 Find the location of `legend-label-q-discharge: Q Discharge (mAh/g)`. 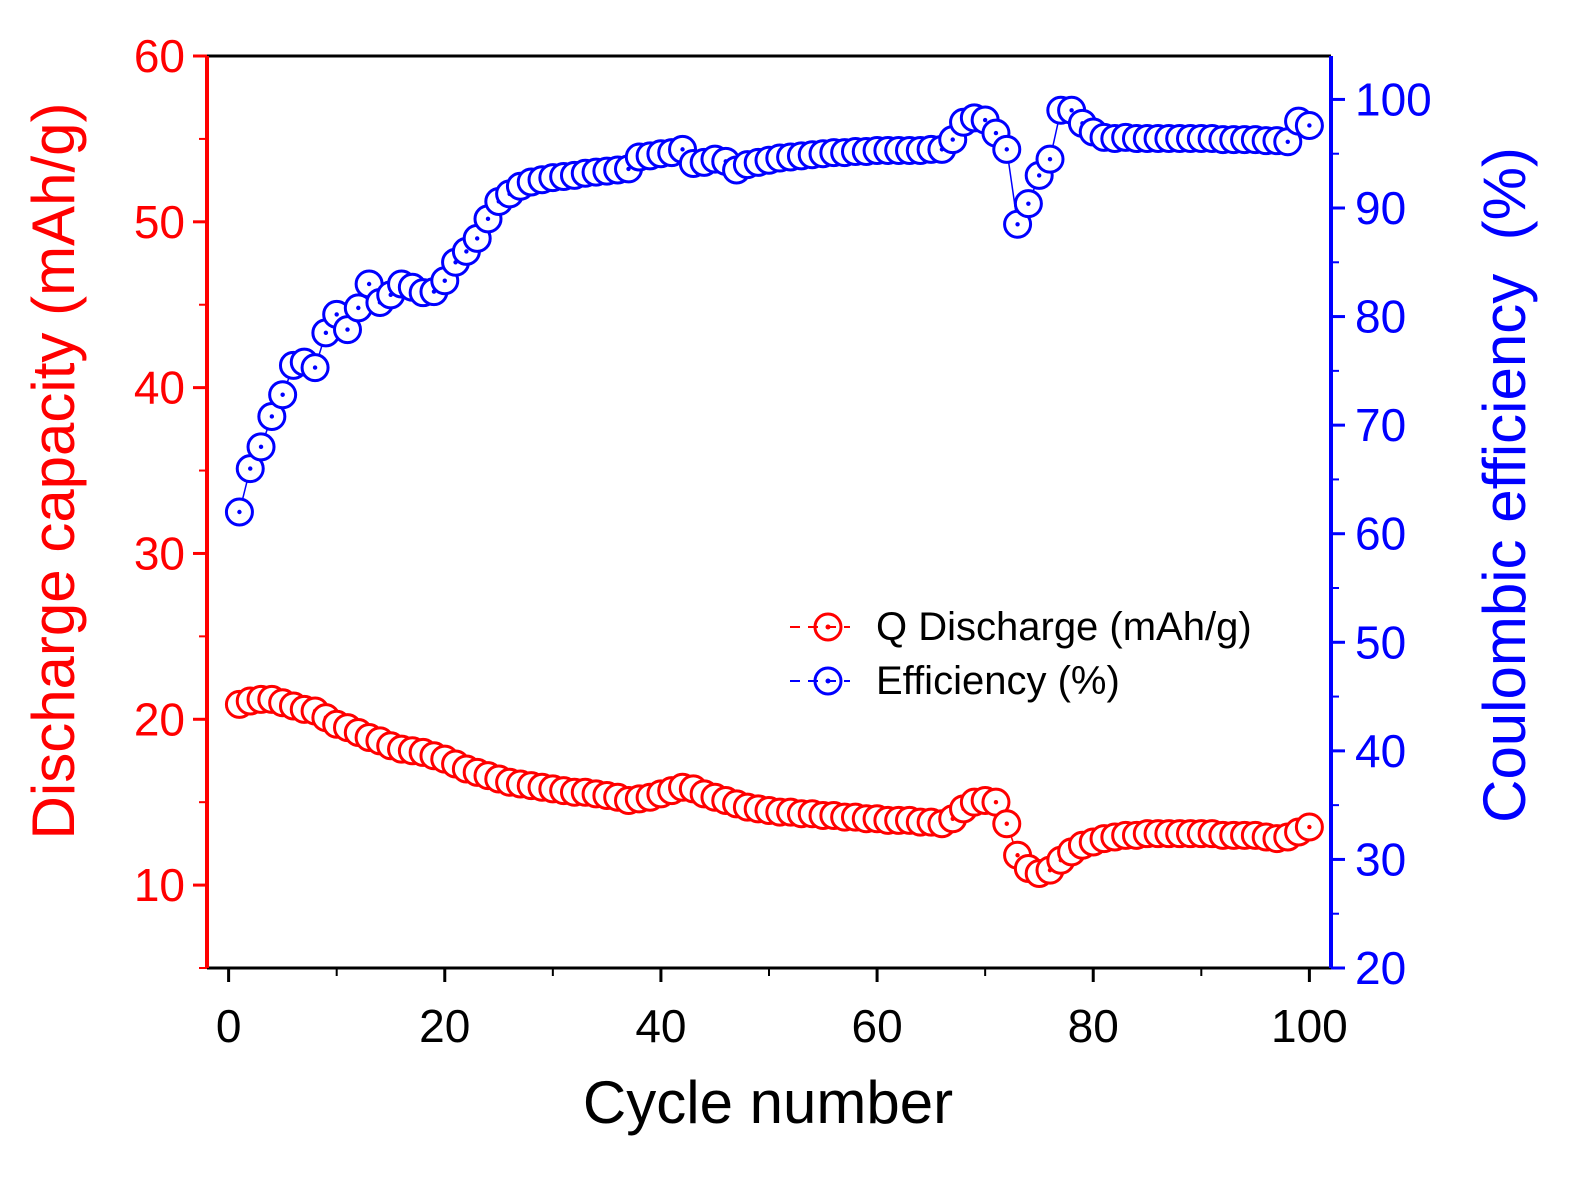

legend-label-q-discharge: Q Discharge (mAh/g) is located at coordinates (1064, 627).